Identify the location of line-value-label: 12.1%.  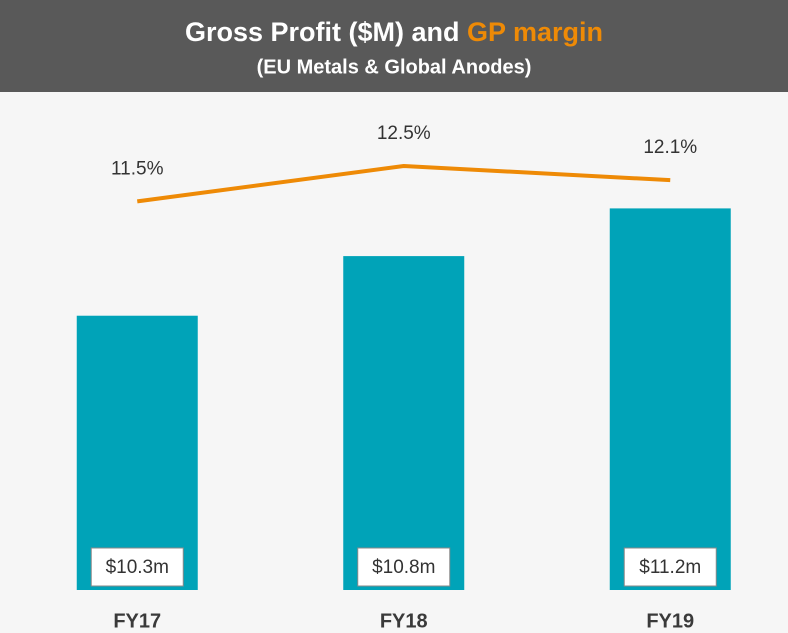
(670, 147).